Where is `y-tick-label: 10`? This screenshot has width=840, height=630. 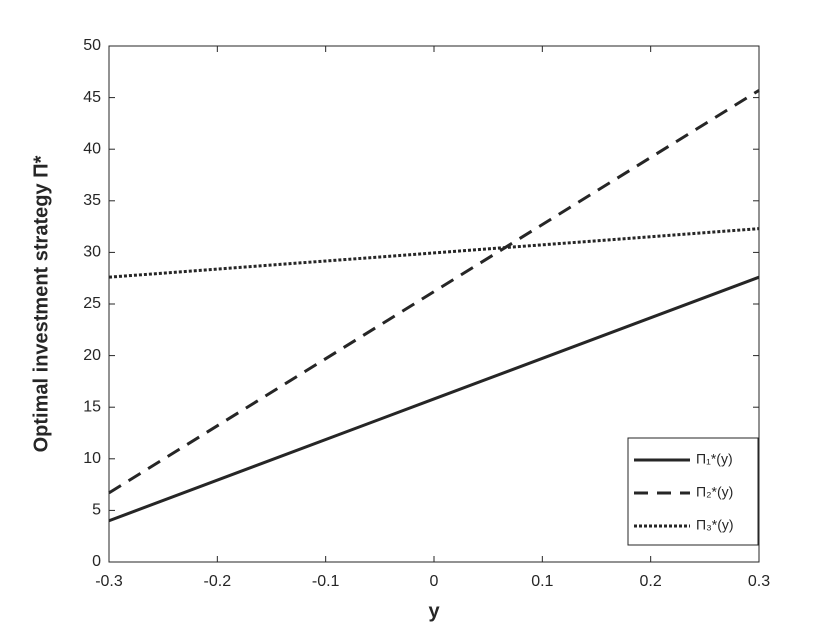 y-tick-label: 10 is located at coordinates (92, 458).